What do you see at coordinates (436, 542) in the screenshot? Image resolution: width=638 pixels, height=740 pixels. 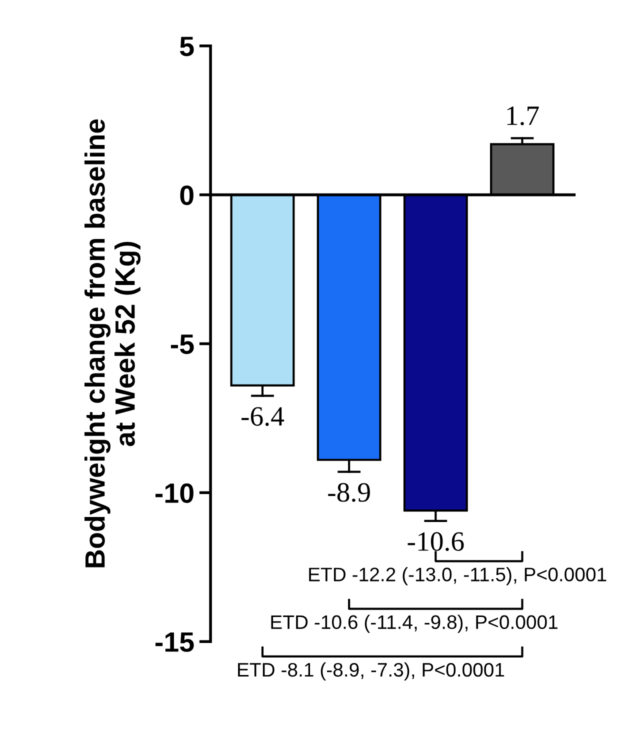 I see `data-label: -10.6` at bounding box center [436, 542].